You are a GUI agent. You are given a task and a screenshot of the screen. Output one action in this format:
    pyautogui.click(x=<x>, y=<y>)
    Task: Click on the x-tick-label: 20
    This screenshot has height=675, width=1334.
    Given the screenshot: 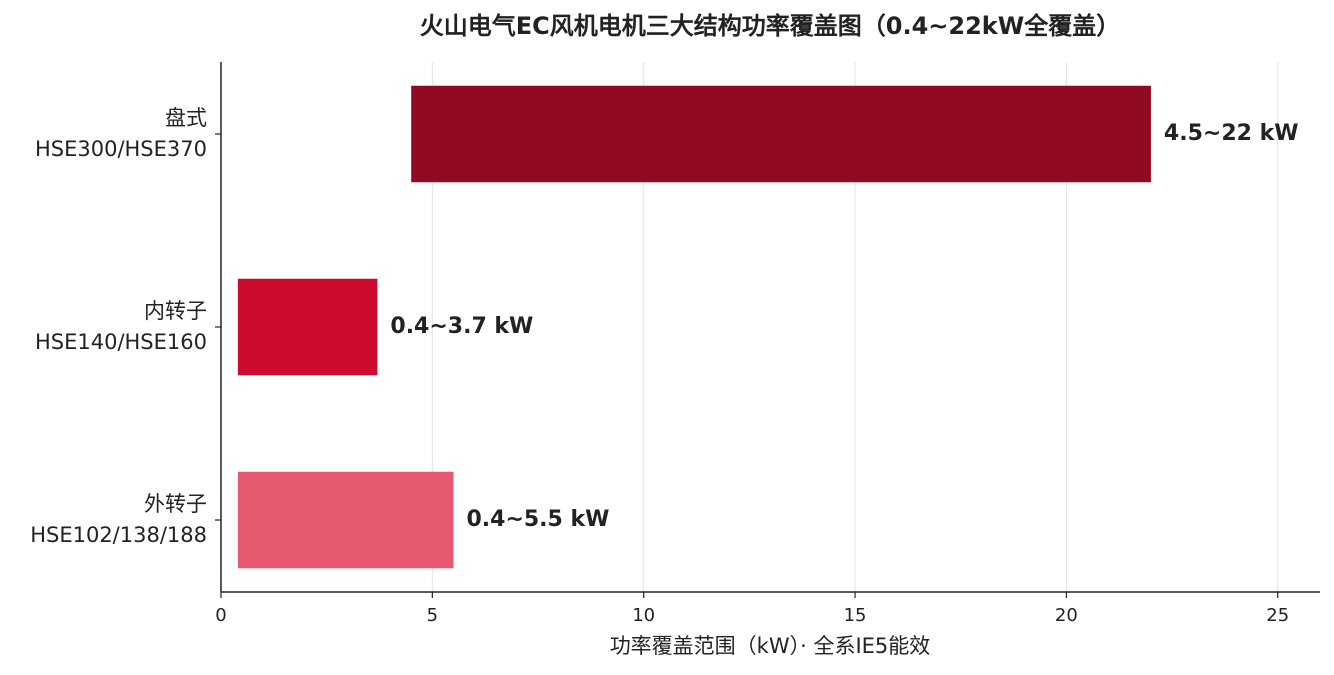 What is the action you would take?
    pyautogui.click(x=1066, y=615)
    